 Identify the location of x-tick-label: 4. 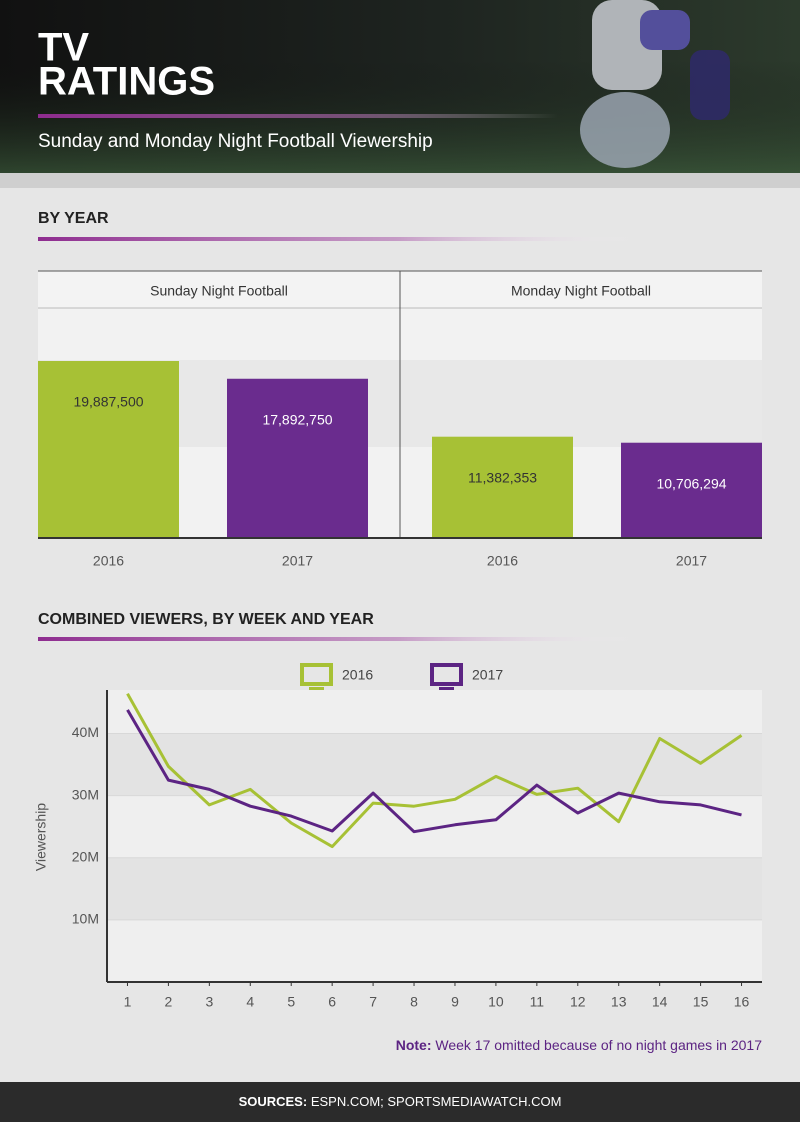
(250, 1002).